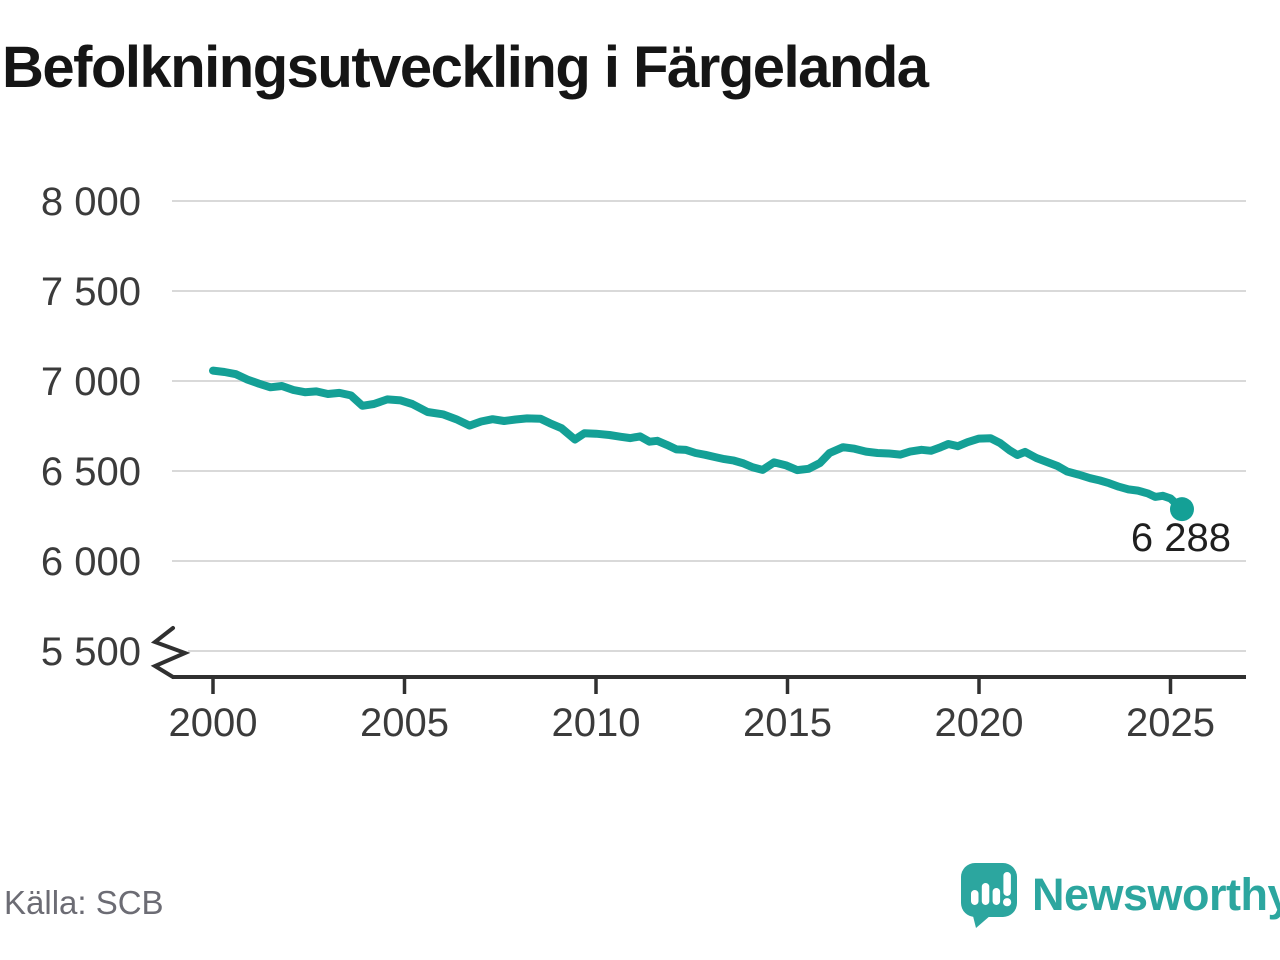 The image size is (1280, 960). Describe the element at coordinates (1156, 894) in the screenshot. I see `newsworthy-logo-text: Newsworthy` at that location.